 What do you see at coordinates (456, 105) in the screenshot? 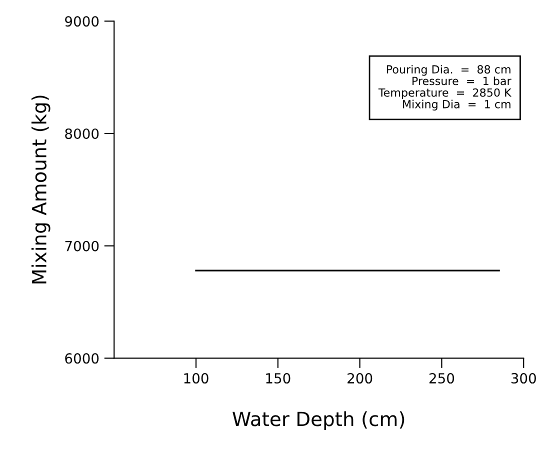
I see `annotation: Mixing Dia = 1 cm` at bounding box center [456, 105].